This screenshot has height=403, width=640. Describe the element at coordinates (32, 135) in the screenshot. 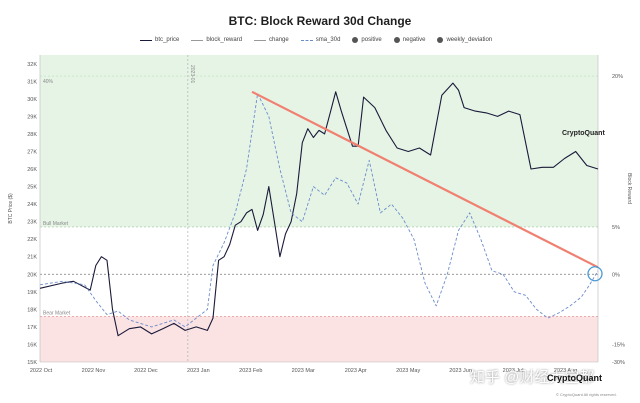

I see `y-tick-label: 28K` at that location.